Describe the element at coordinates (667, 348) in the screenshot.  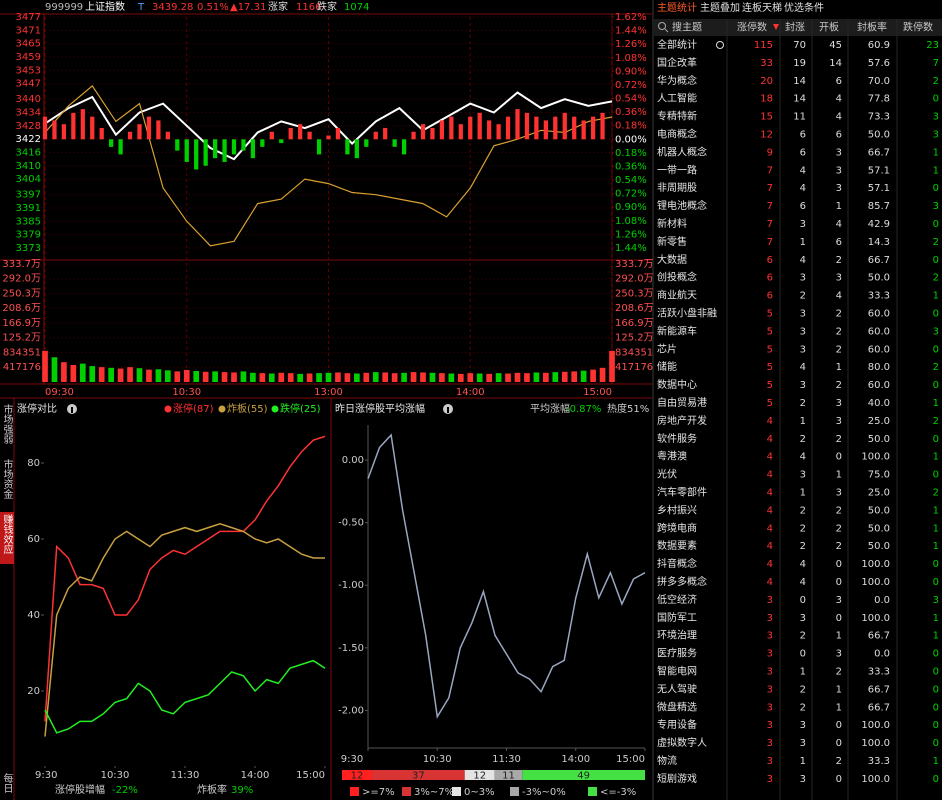
I see `theme-name: 芯片` at that location.